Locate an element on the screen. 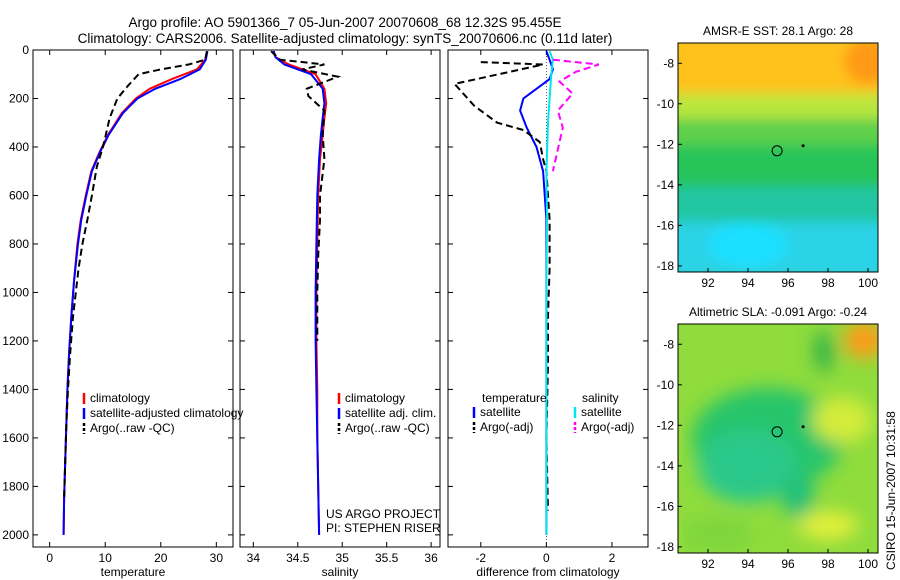  sla-high-patch is located at coordinates (861, 341).